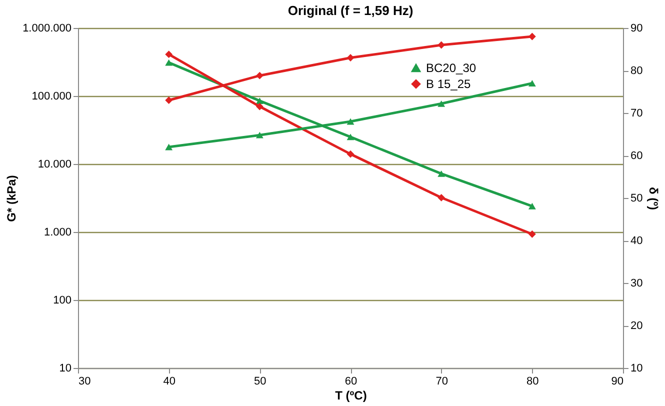 Image resolution: width=665 pixels, height=406 pixels. I want to click on x-tick-label: 60, so click(351, 382).